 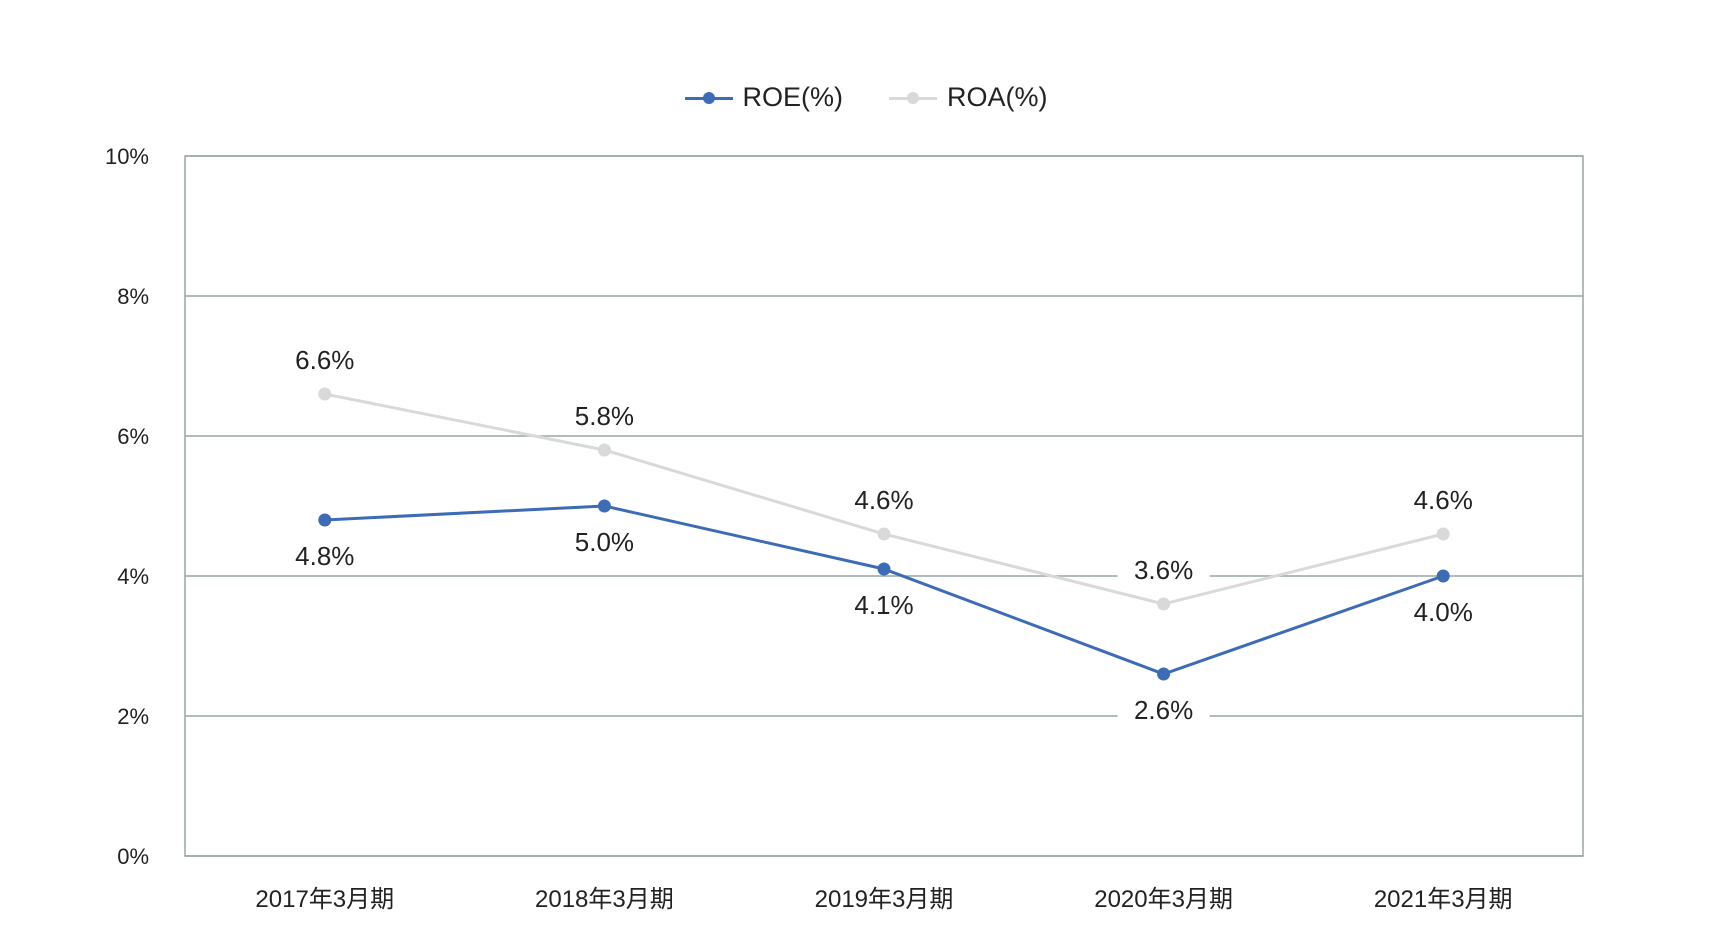 I want to click on x-tick-label: 2021年3月期, so click(x=1443, y=899).